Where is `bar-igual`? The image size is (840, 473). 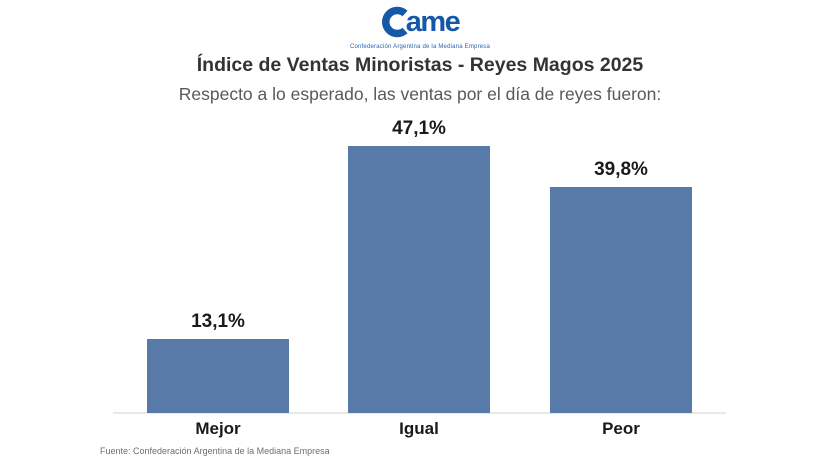 bar-igual is located at coordinates (419, 279).